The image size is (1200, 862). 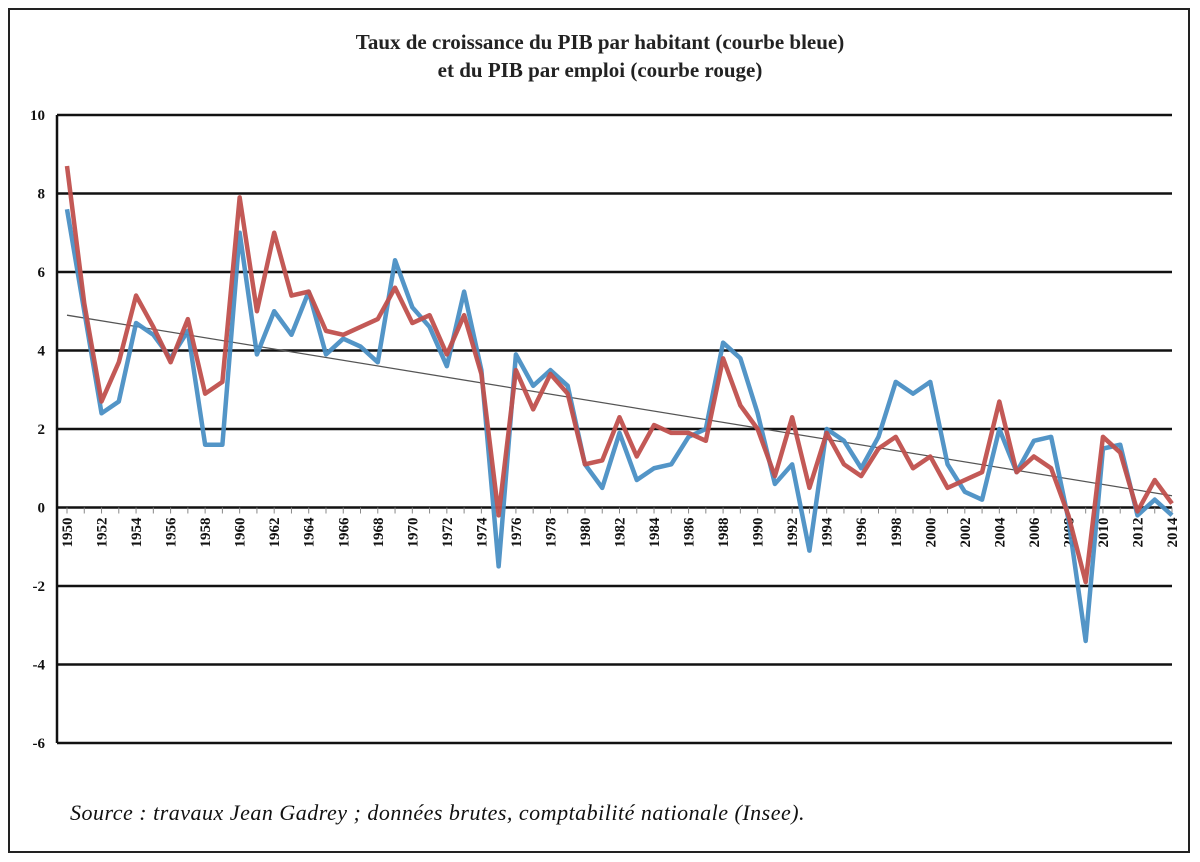 What do you see at coordinates (413, 533) in the screenshot?
I see `x-tick-label: 1970` at bounding box center [413, 533].